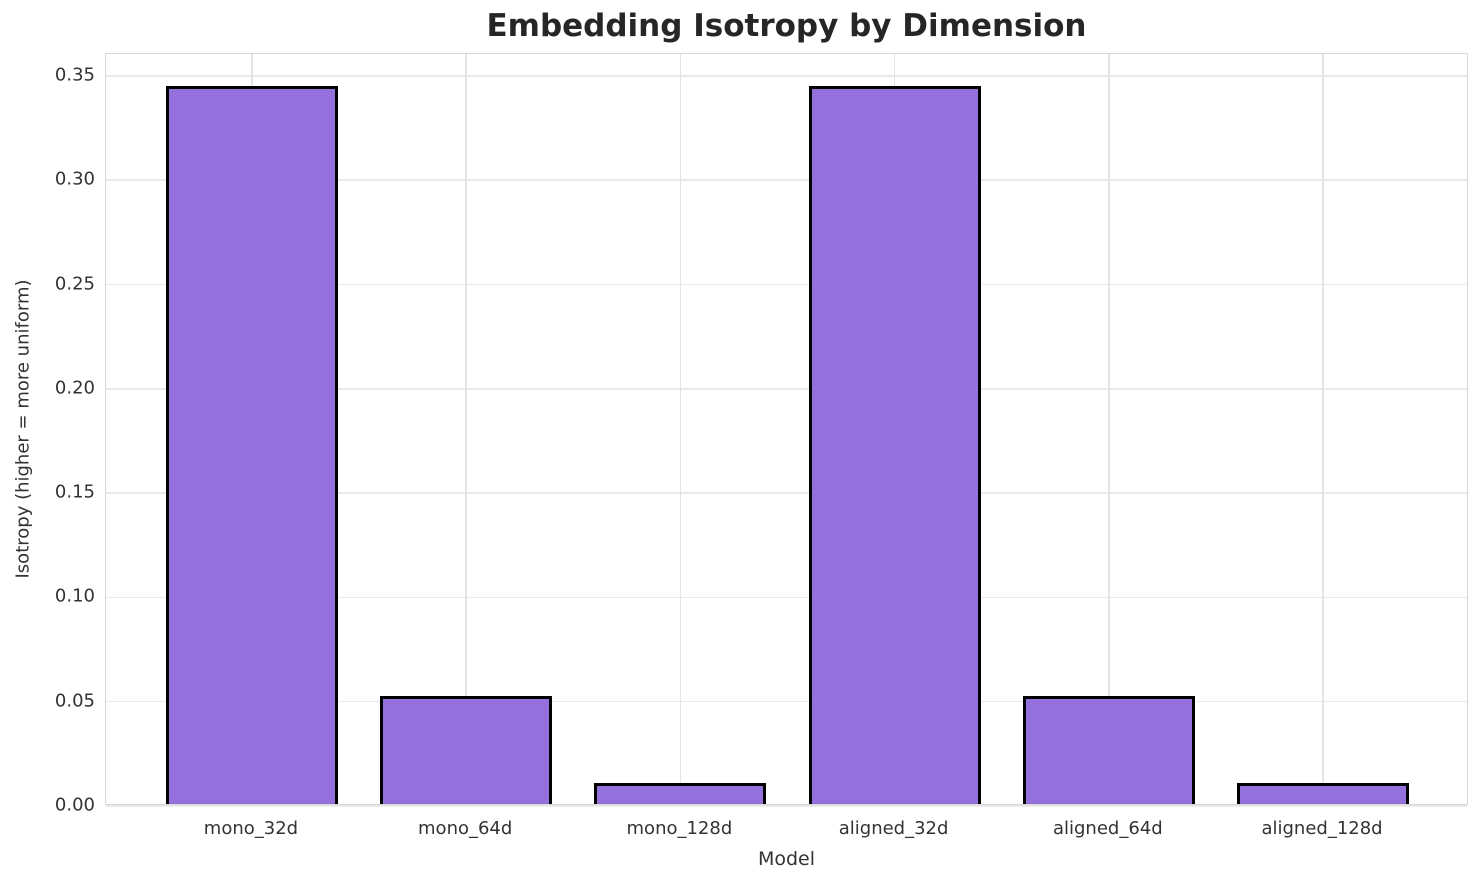  Describe the element at coordinates (893, 828) in the screenshot. I see `x-tick-label: aligned_32d` at that location.